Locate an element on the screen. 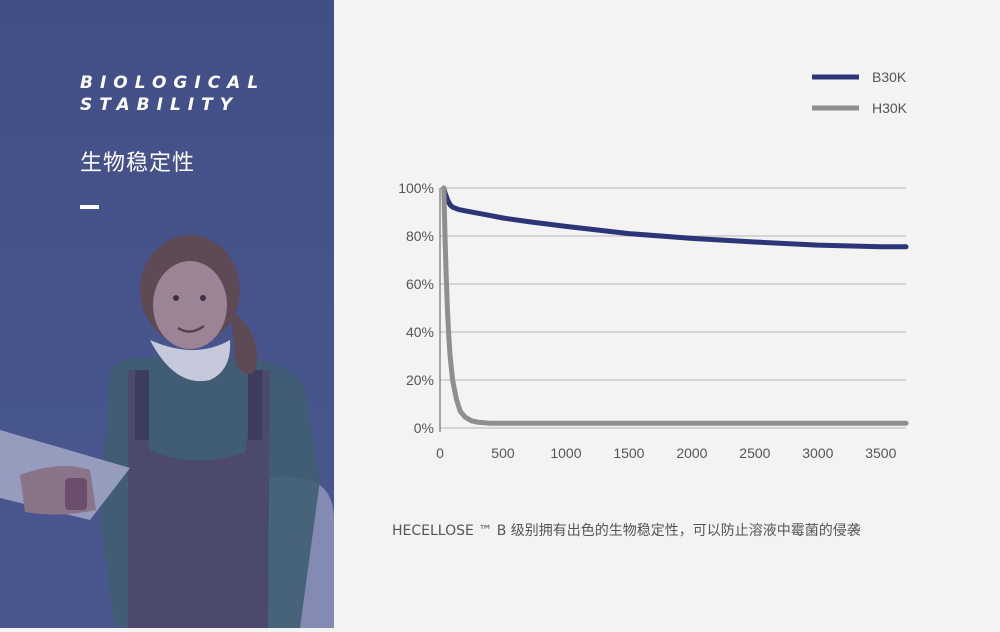  x-tick-label-3500: 3500 is located at coordinates (880, 453).